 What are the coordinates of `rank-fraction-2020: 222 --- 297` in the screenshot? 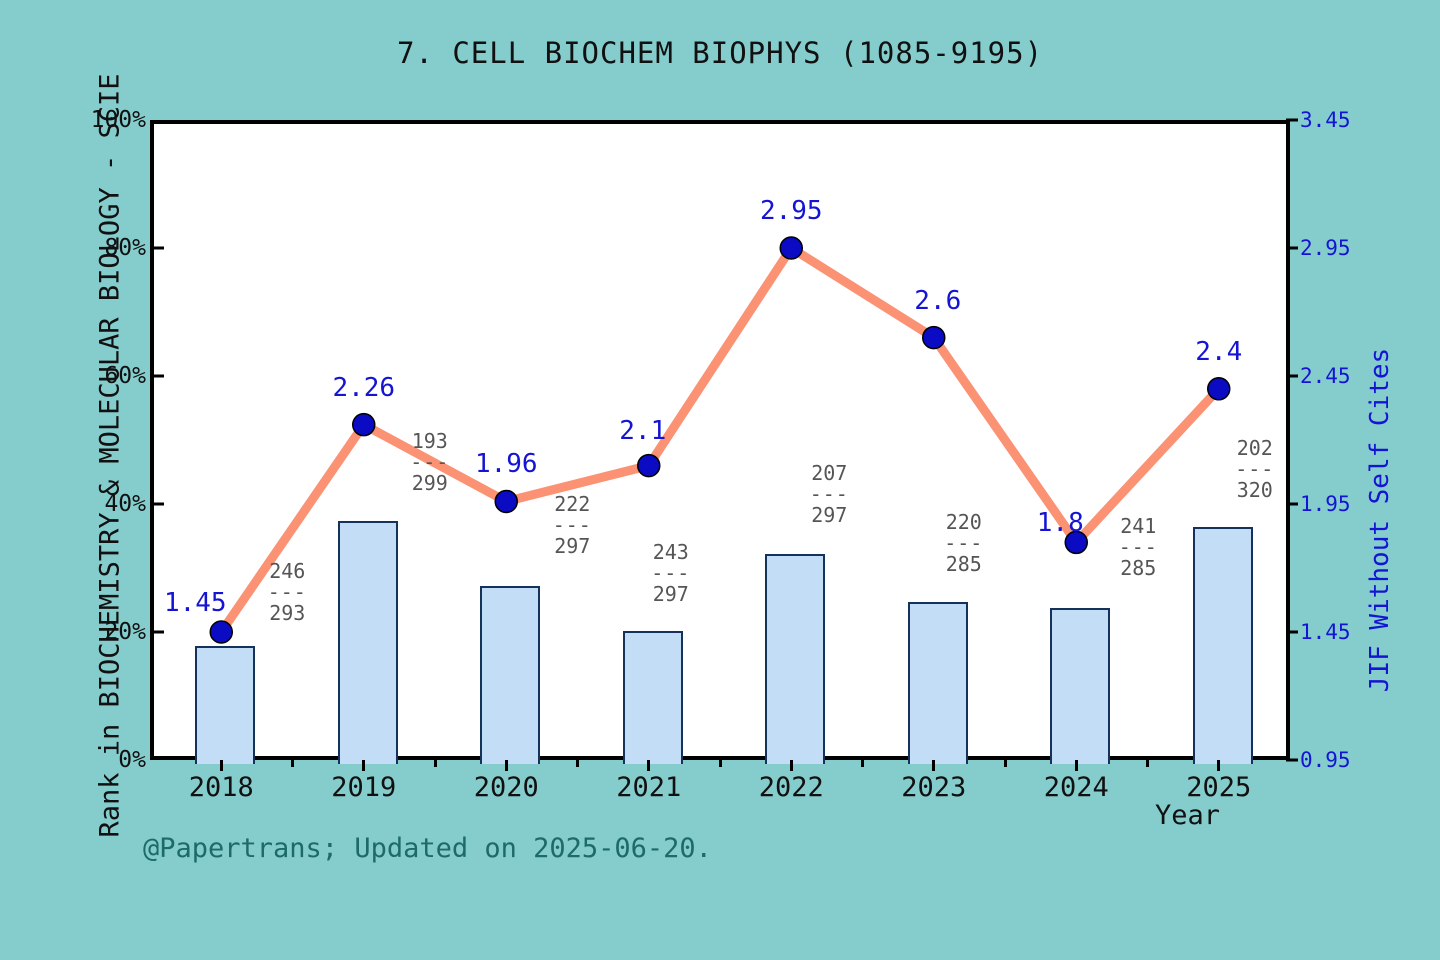 It's located at (572, 525).